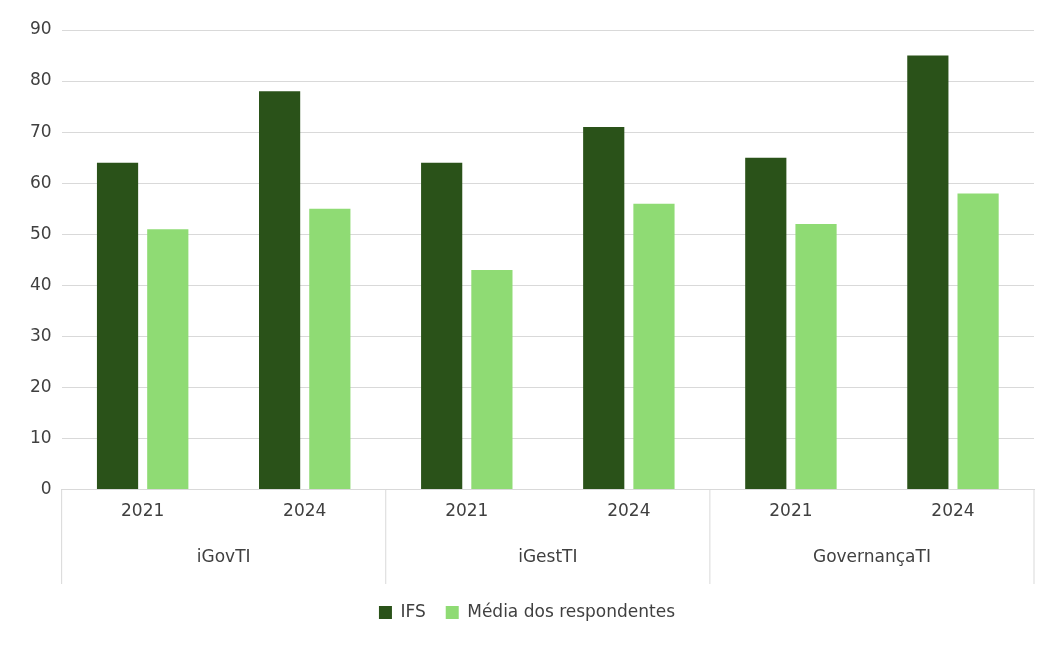 The width and height of the screenshot is (1054, 651). Describe the element at coordinates (40, 28) in the screenshot. I see `y-tick-label: 90` at that location.